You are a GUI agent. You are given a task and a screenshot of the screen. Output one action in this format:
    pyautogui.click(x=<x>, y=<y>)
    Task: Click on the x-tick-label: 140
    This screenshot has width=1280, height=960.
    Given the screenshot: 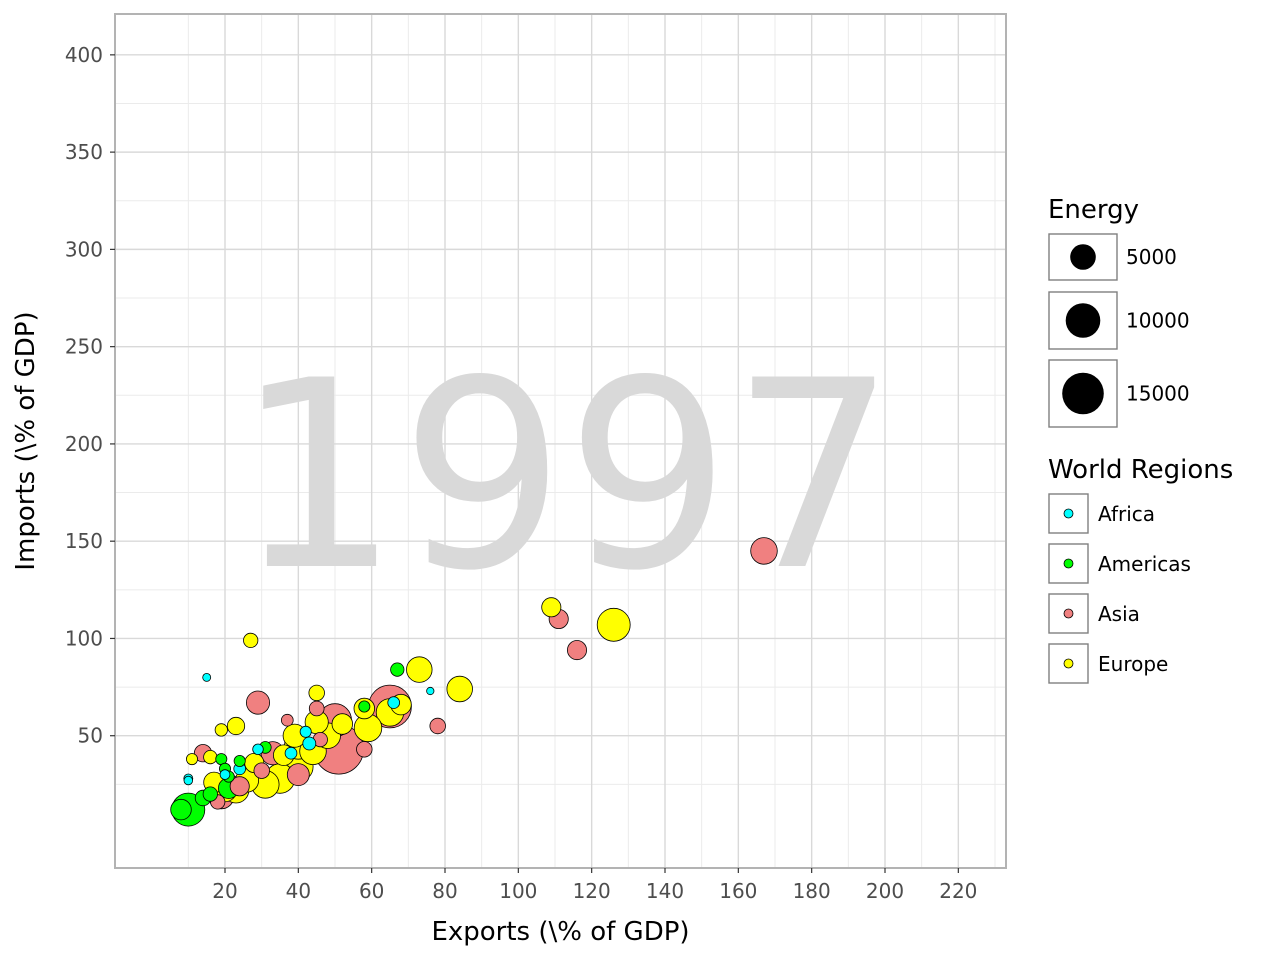 What is the action you would take?
    pyautogui.click(x=665, y=891)
    